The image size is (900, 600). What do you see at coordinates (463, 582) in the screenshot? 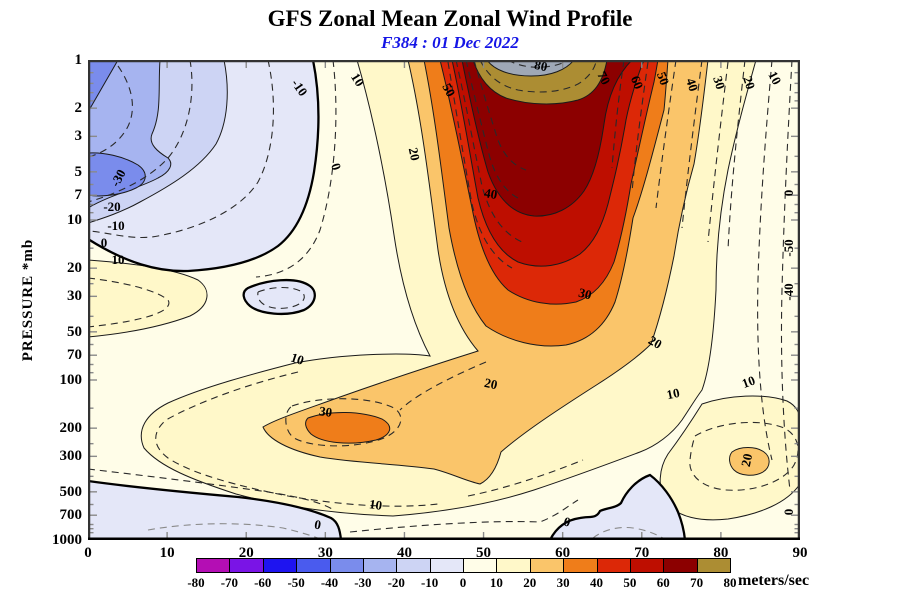
I see `colorbar-boundary-label: 0` at bounding box center [463, 582].